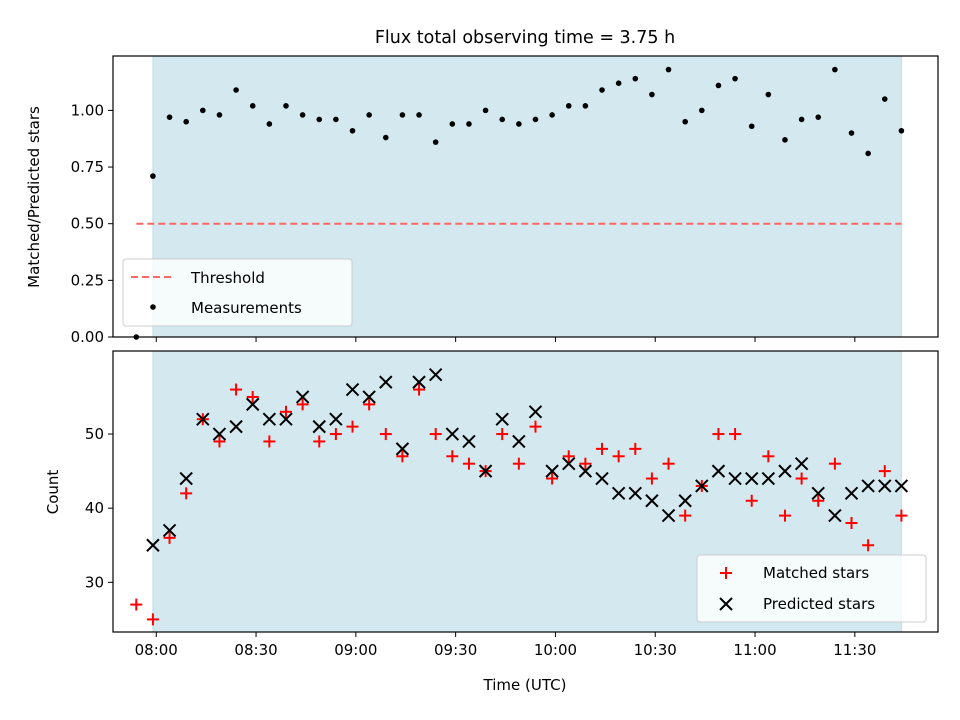  What do you see at coordinates (255, 650) in the screenshot?
I see `x-tick-label: 08:30` at bounding box center [255, 650].